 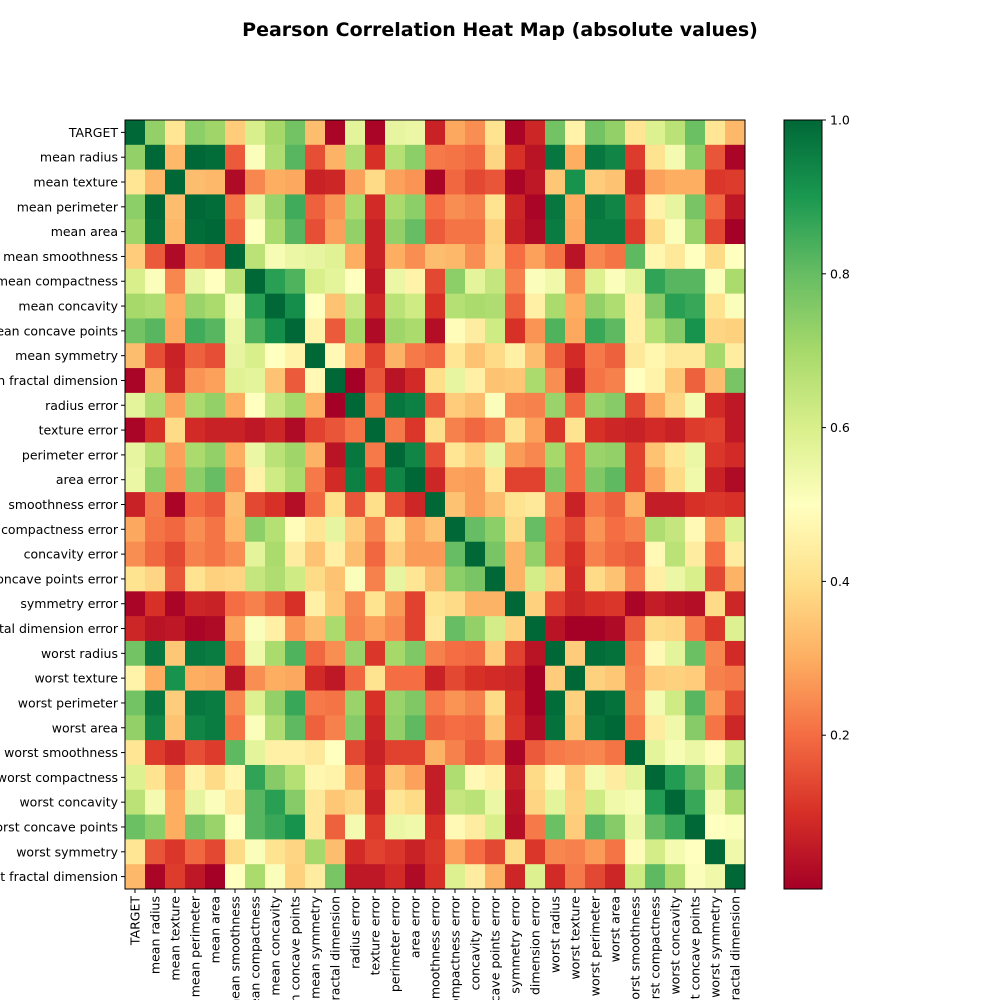 What do you see at coordinates (75, 182) in the screenshot?
I see `y-tick-label: mean texture` at bounding box center [75, 182].